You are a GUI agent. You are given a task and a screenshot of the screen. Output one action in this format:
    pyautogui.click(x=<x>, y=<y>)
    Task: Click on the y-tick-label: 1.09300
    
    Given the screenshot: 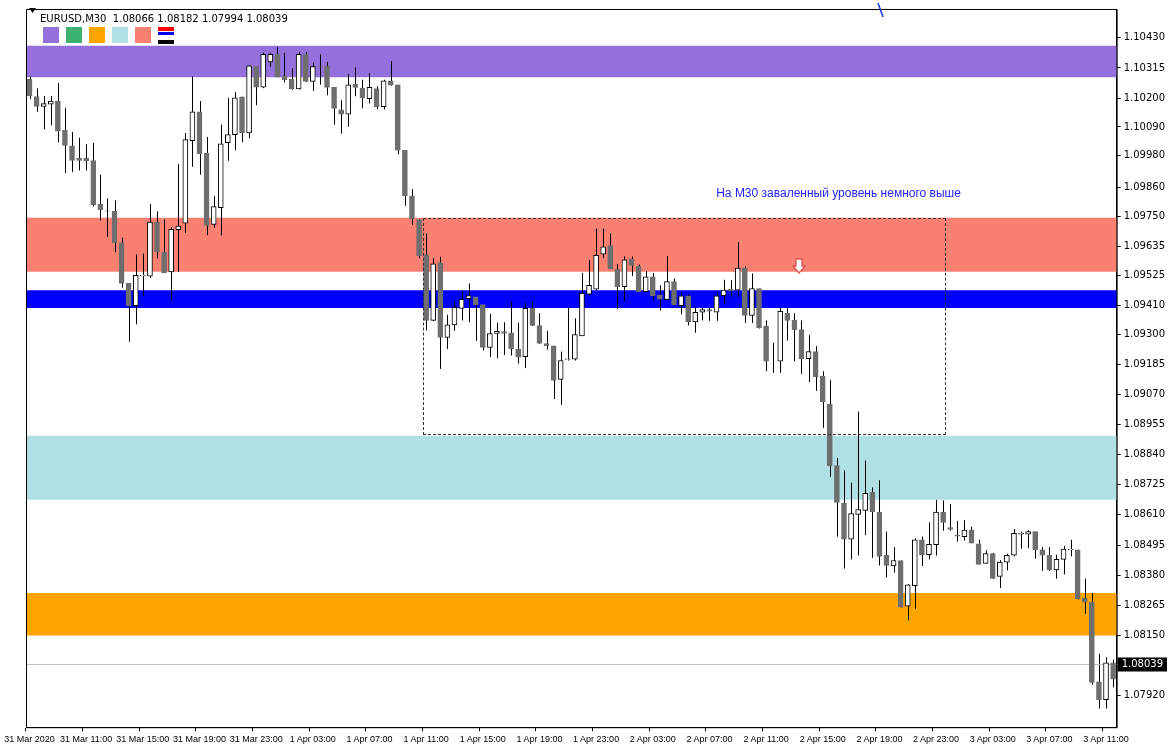 What is the action you would take?
    pyautogui.click(x=1144, y=333)
    